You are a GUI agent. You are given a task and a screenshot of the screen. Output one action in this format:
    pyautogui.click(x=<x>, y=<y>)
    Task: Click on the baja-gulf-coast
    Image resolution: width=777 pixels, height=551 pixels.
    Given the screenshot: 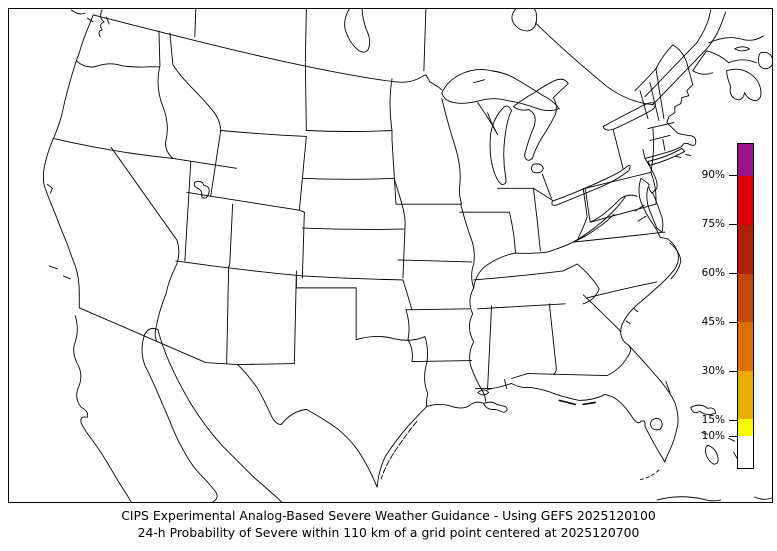 What is the action you would take?
    pyautogui.click(x=179, y=417)
    